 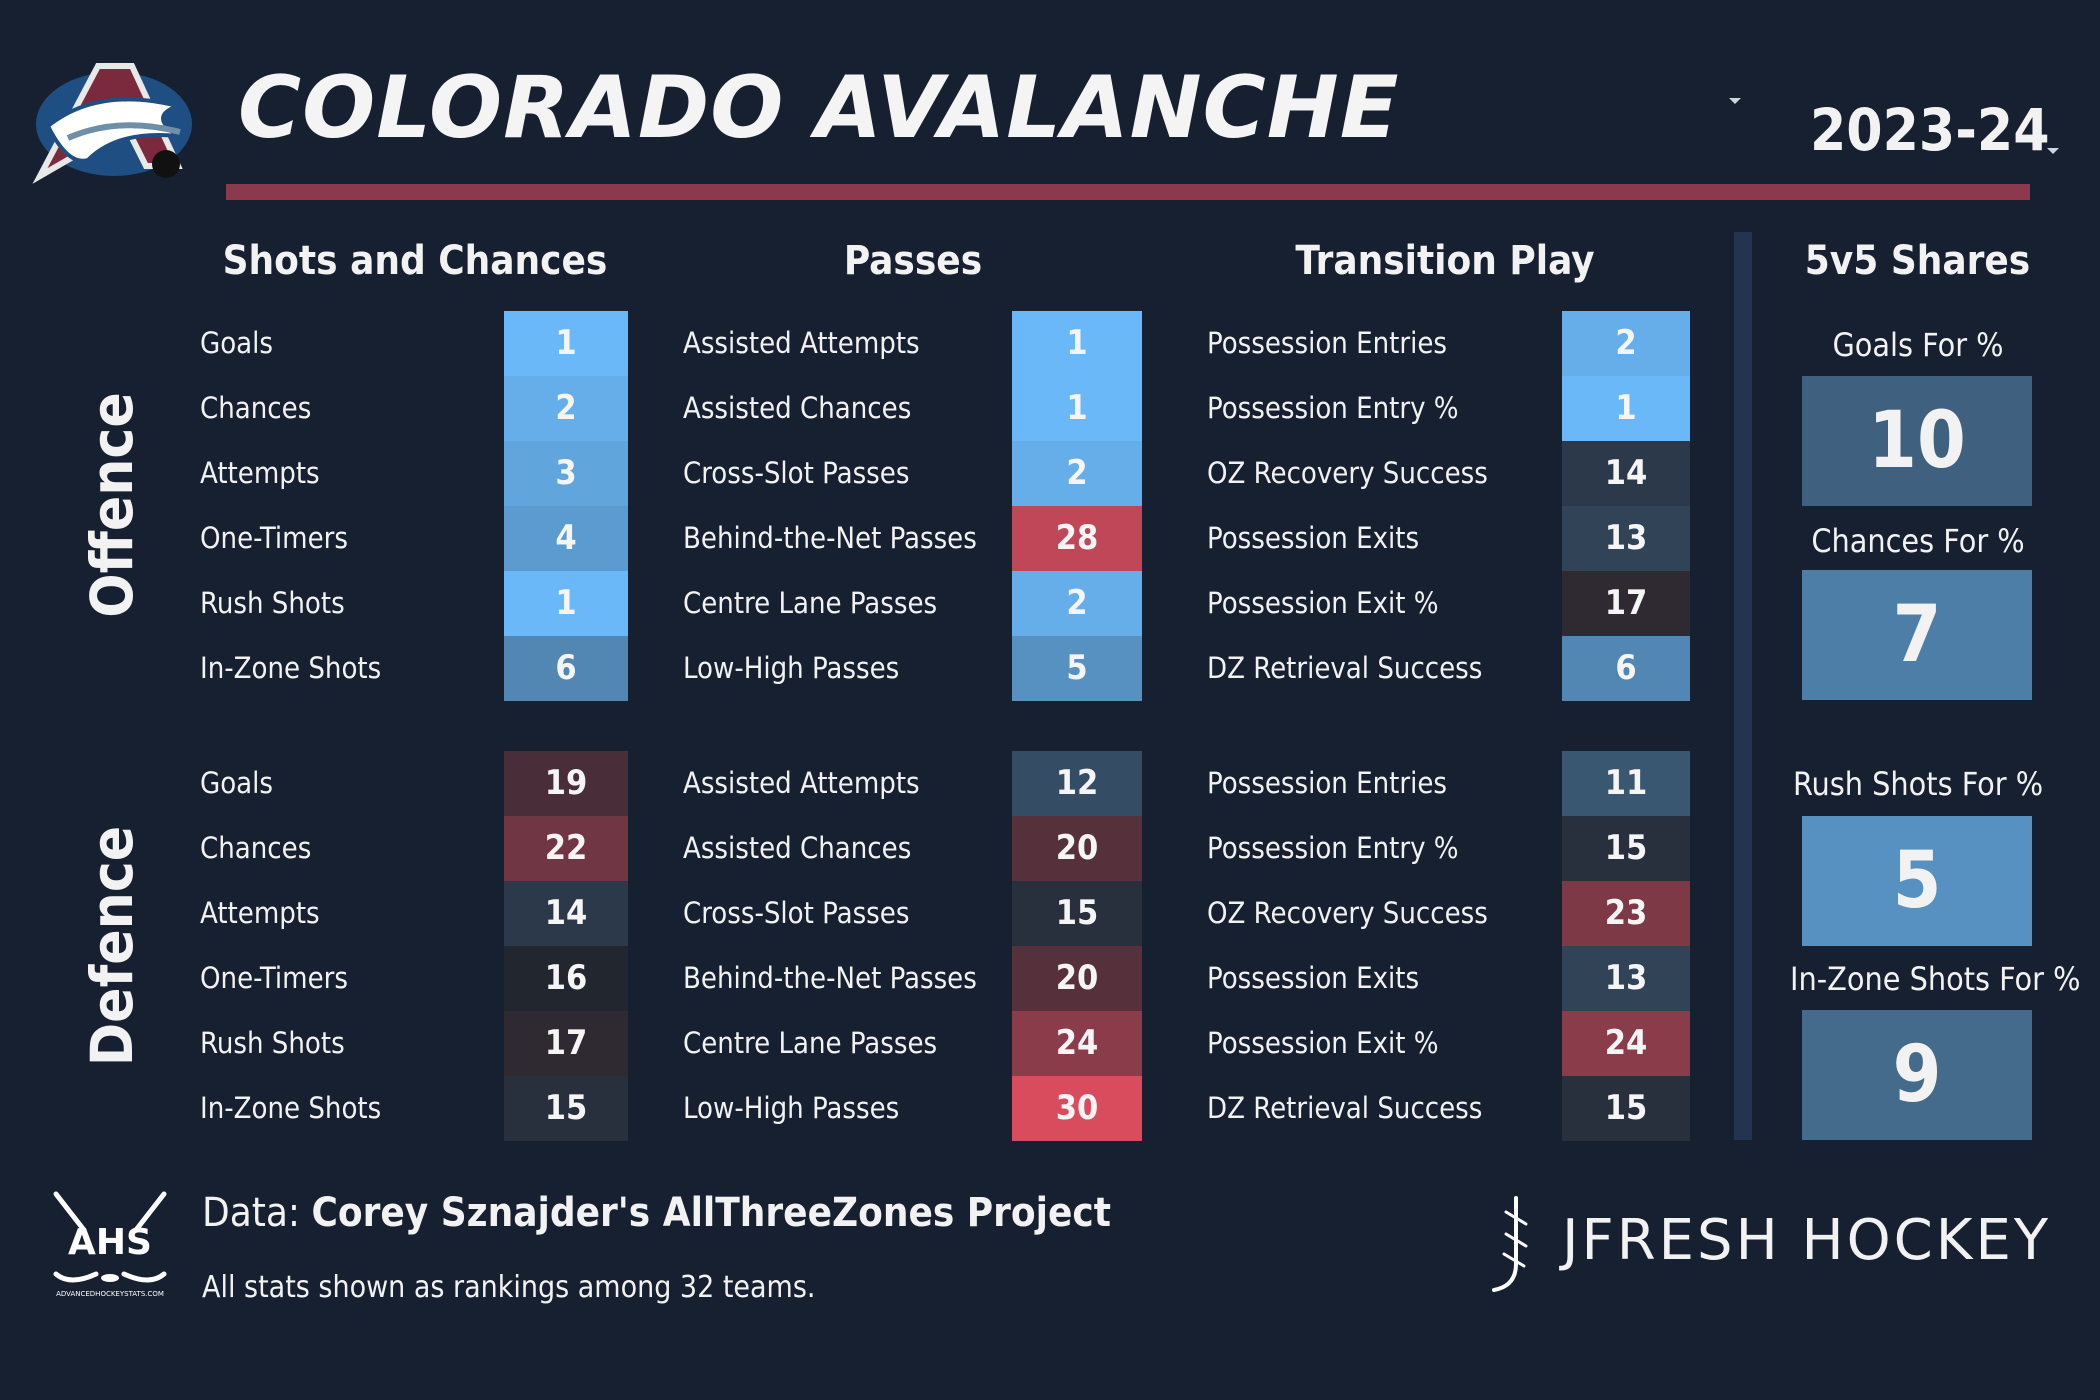 What do you see at coordinates (1917, 635) in the screenshot?
I see `share-value-chances-for: 7` at bounding box center [1917, 635].